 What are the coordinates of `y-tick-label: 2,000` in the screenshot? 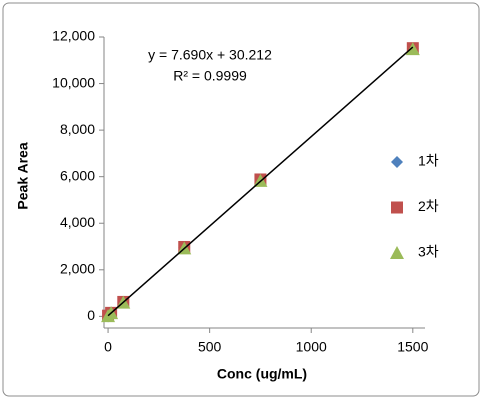 It's located at (77, 269).